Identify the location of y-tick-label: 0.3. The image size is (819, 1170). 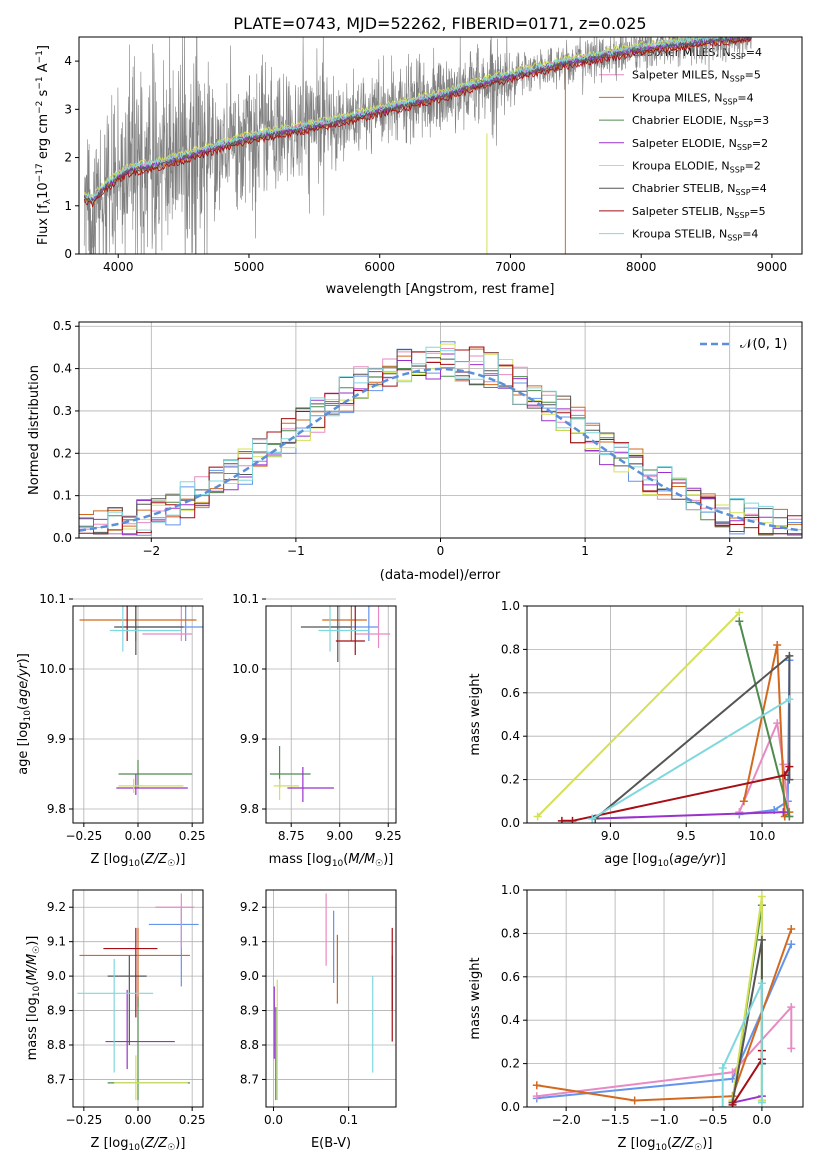
(62, 411).